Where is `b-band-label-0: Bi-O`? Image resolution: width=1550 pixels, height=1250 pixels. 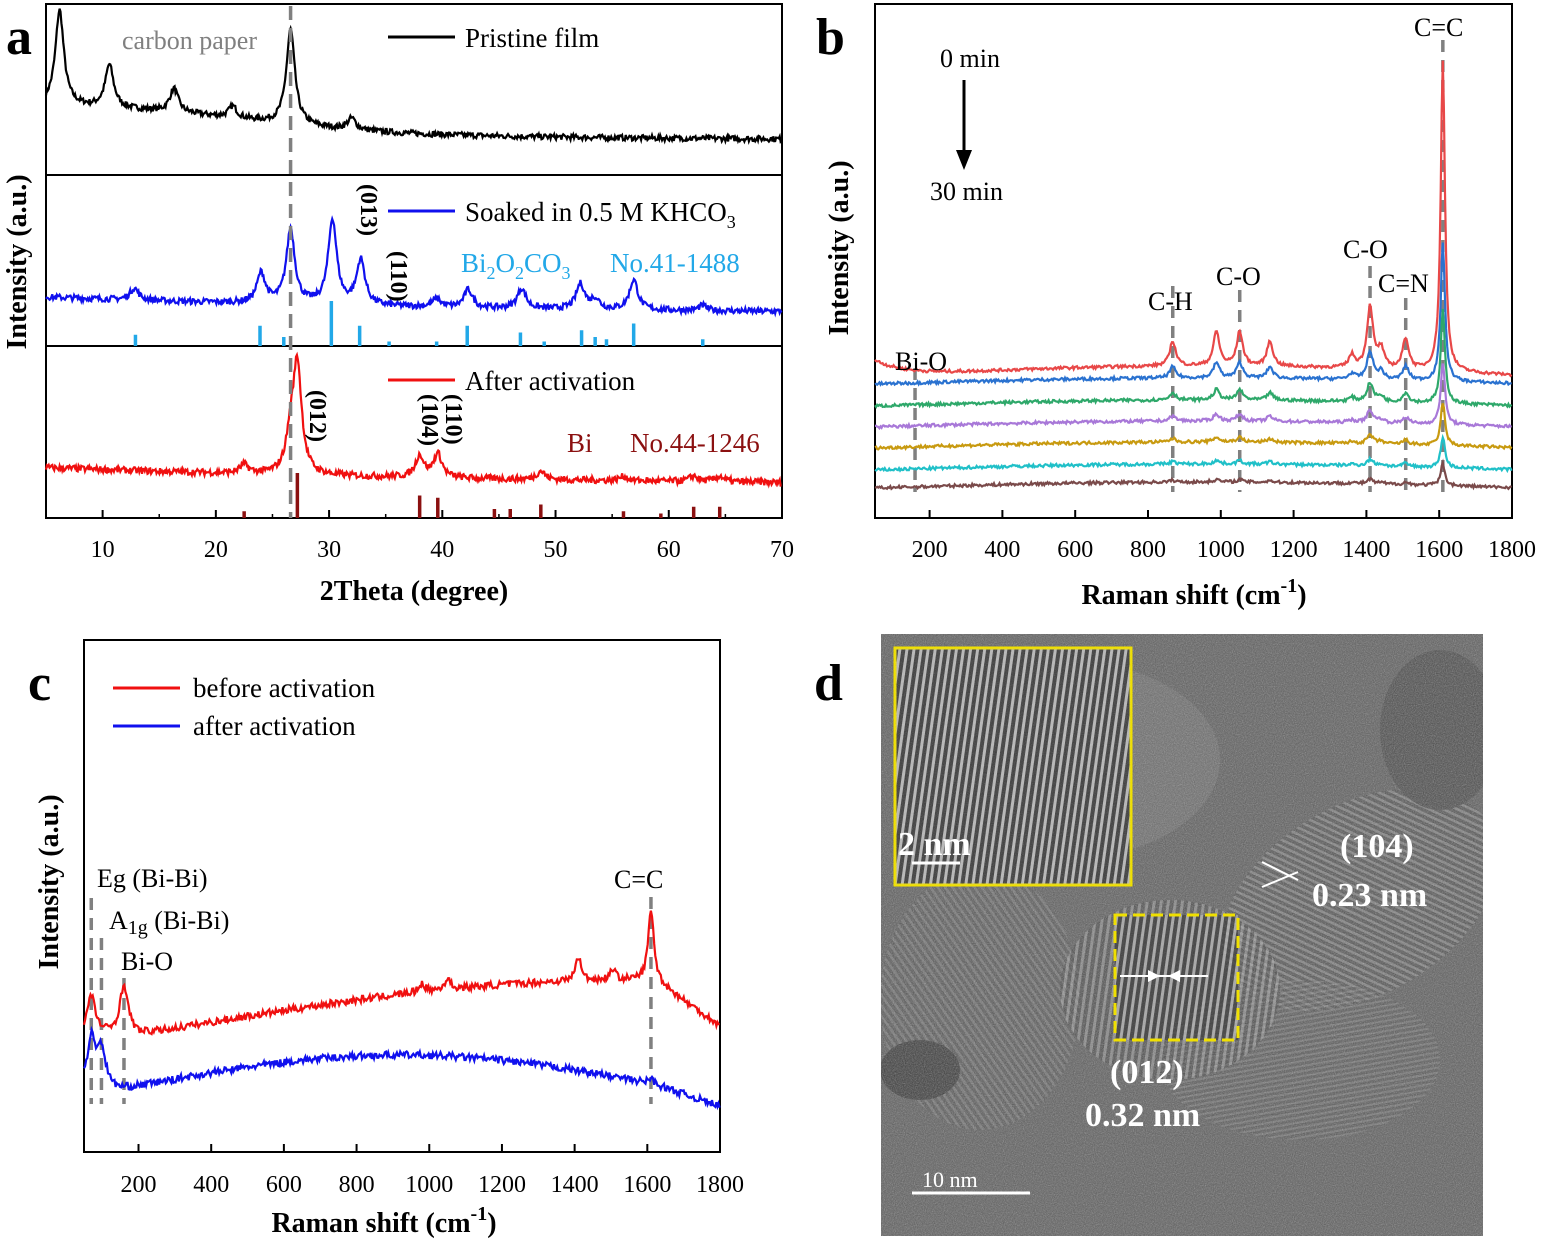 b-band-label-0: Bi-O is located at coordinates (921, 361).